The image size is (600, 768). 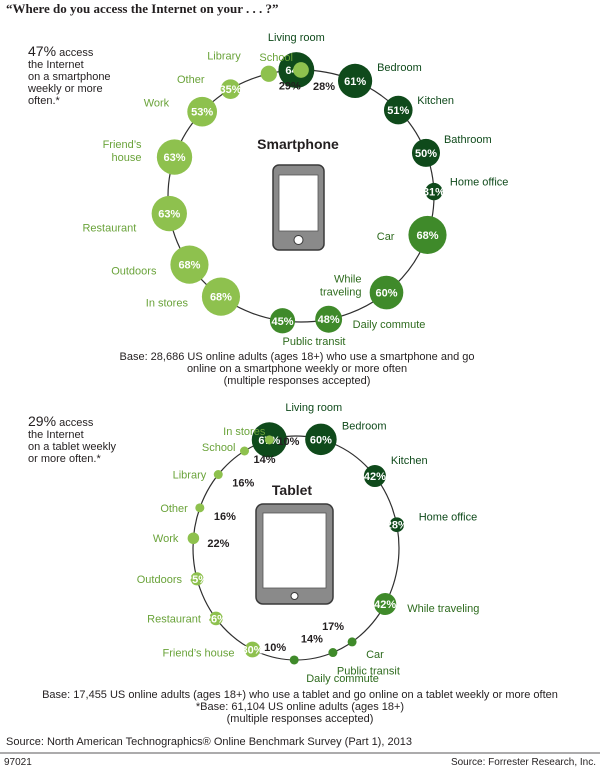 I want to click on label-line: Daily commute, so click(x=342, y=679).